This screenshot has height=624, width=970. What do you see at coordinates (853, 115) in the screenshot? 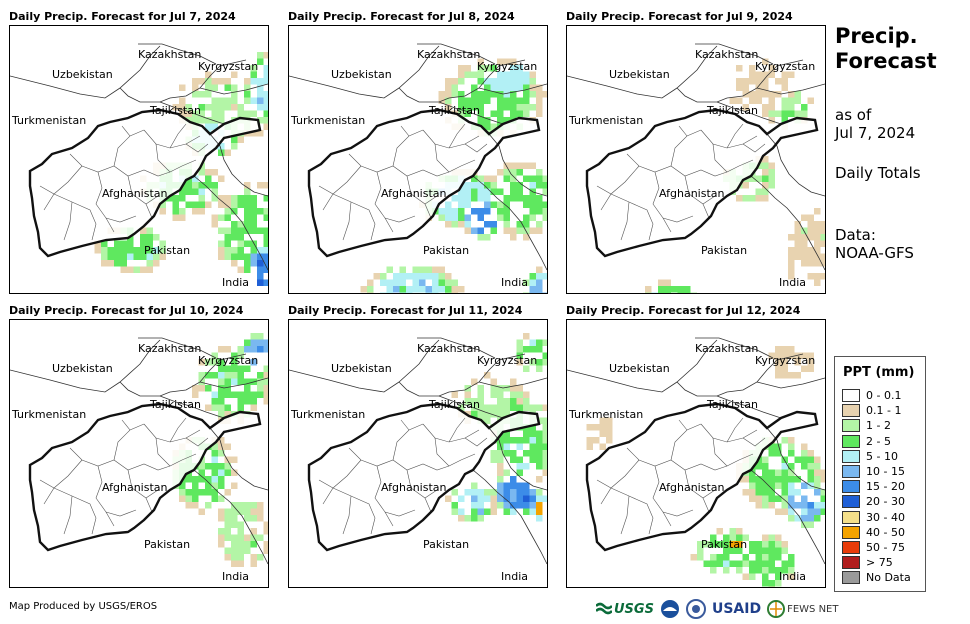
I see `asof-label: as of` at bounding box center [853, 115].